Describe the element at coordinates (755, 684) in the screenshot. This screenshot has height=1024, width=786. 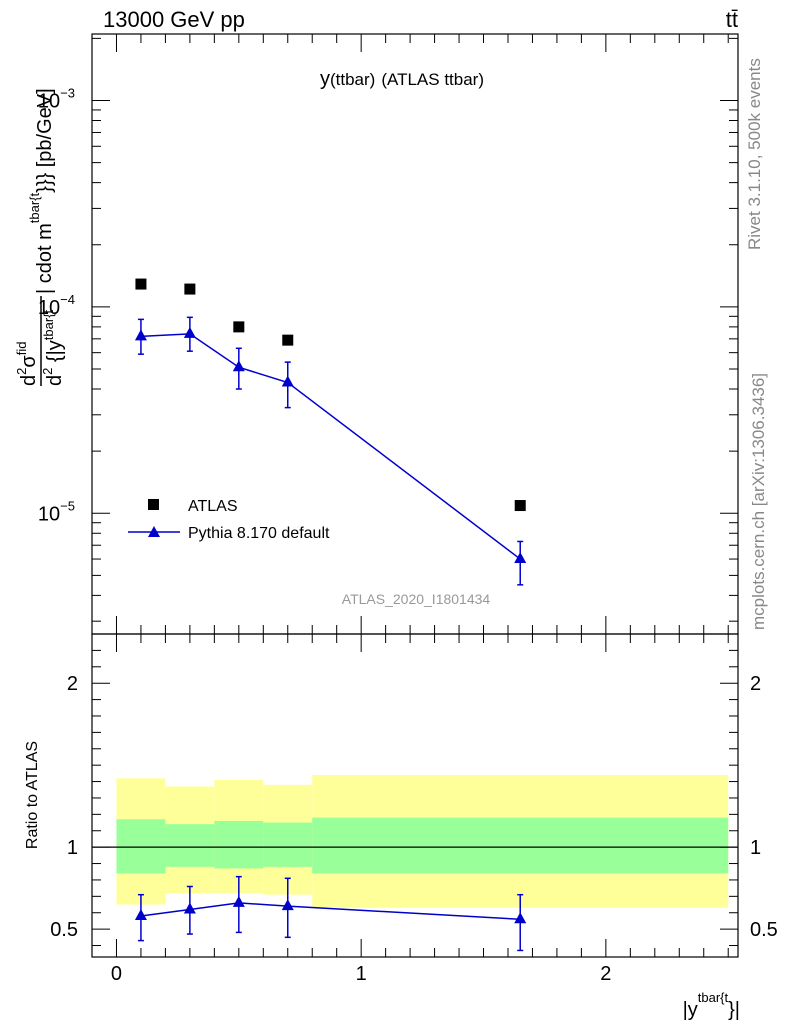
I see `ratio-ytick-label-right: 2` at that location.